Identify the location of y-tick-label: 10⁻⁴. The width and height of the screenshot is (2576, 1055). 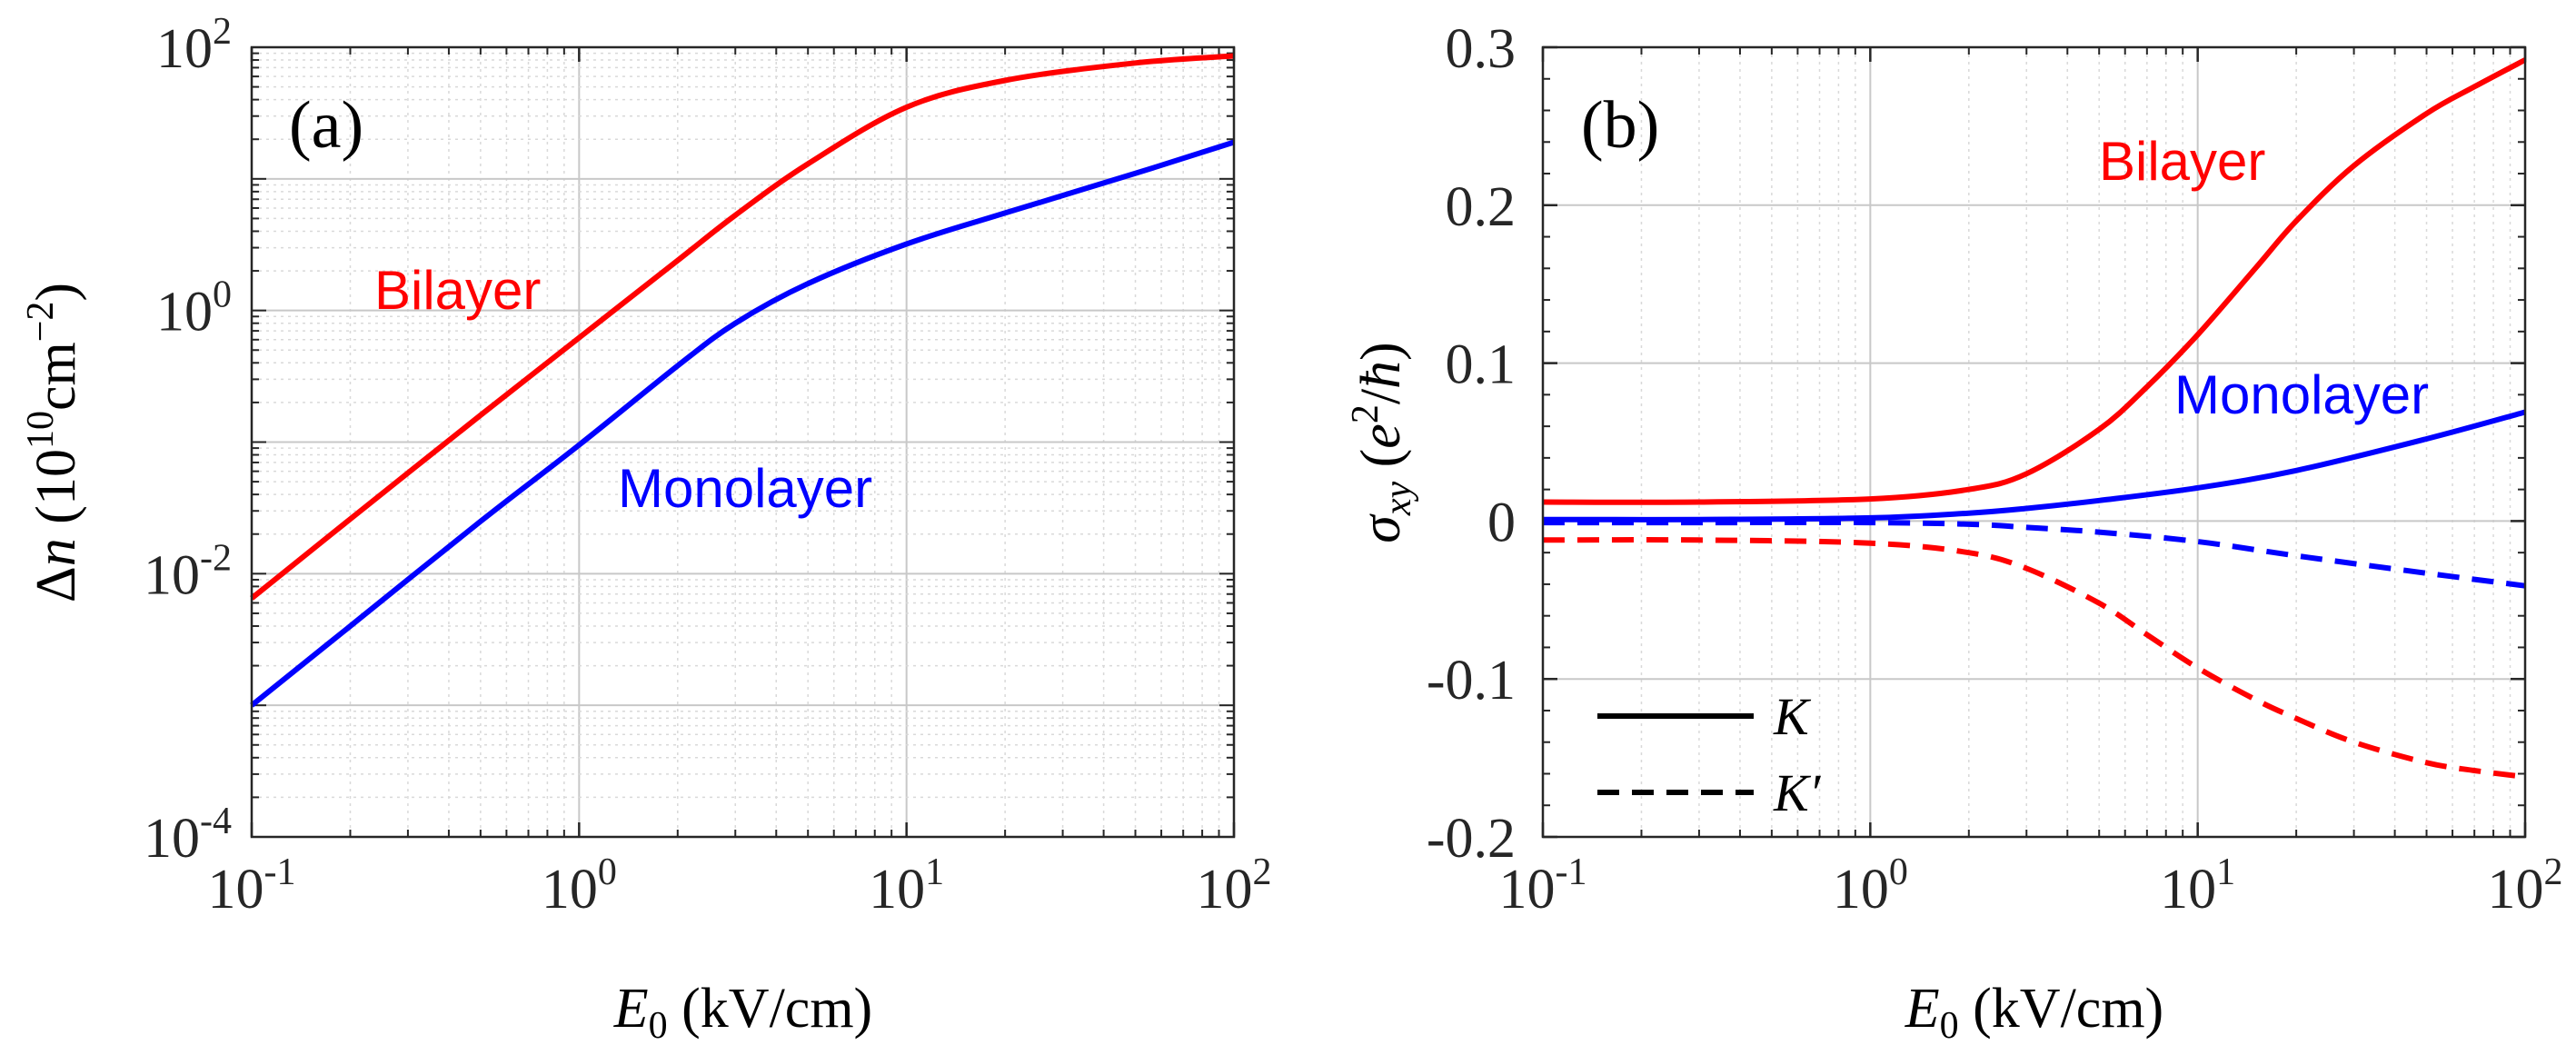
(188, 835).